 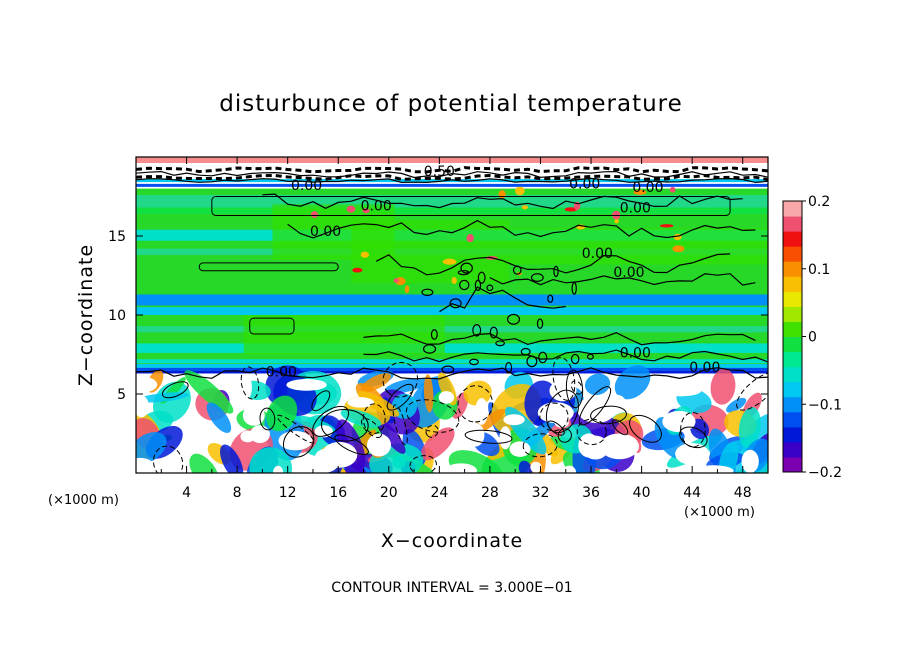 I want to click on colorbar-tick-label: 0, so click(x=812, y=338).